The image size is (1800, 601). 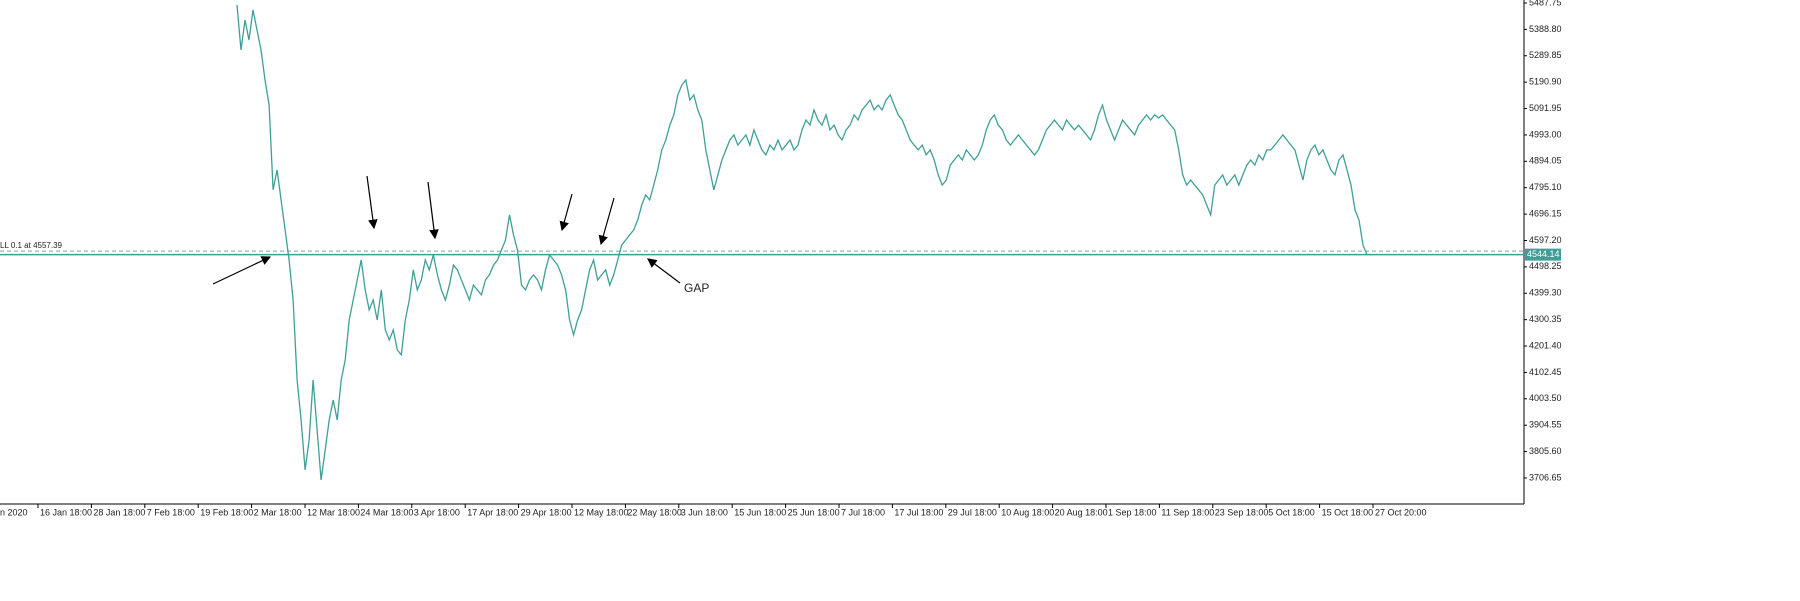 I want to click on price-label-box, so click(x=1543, y=254).